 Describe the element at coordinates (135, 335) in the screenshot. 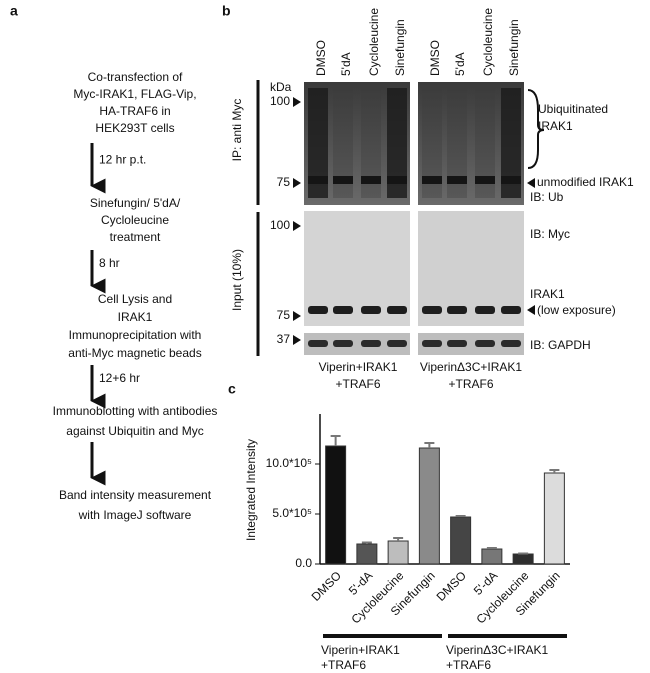

I see `step-text: Immunoprecipitation with` at that location.